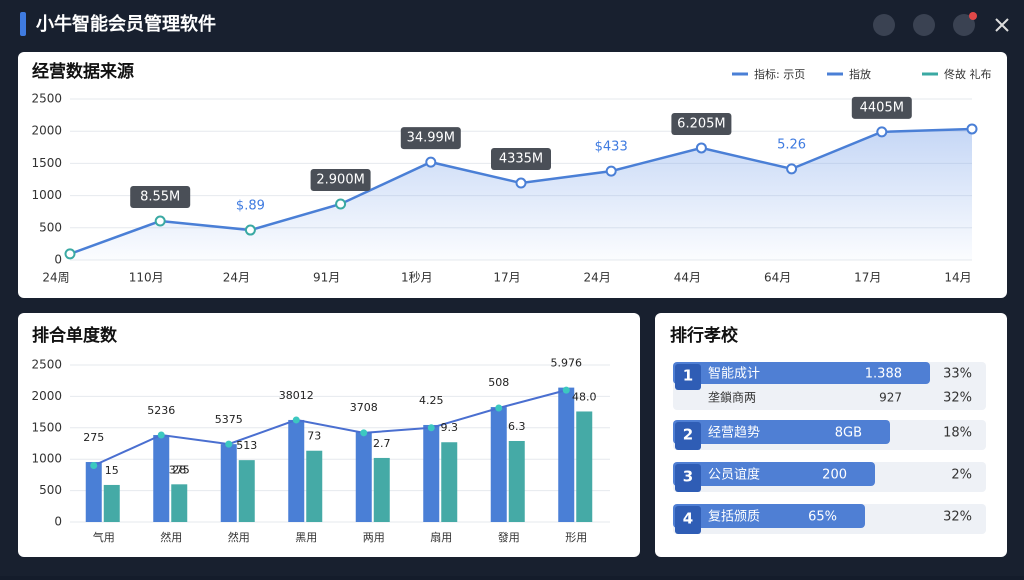 The width and height of the screenshot is (1024, 580). I want to click on row-value: 65%, so click(822, 517).